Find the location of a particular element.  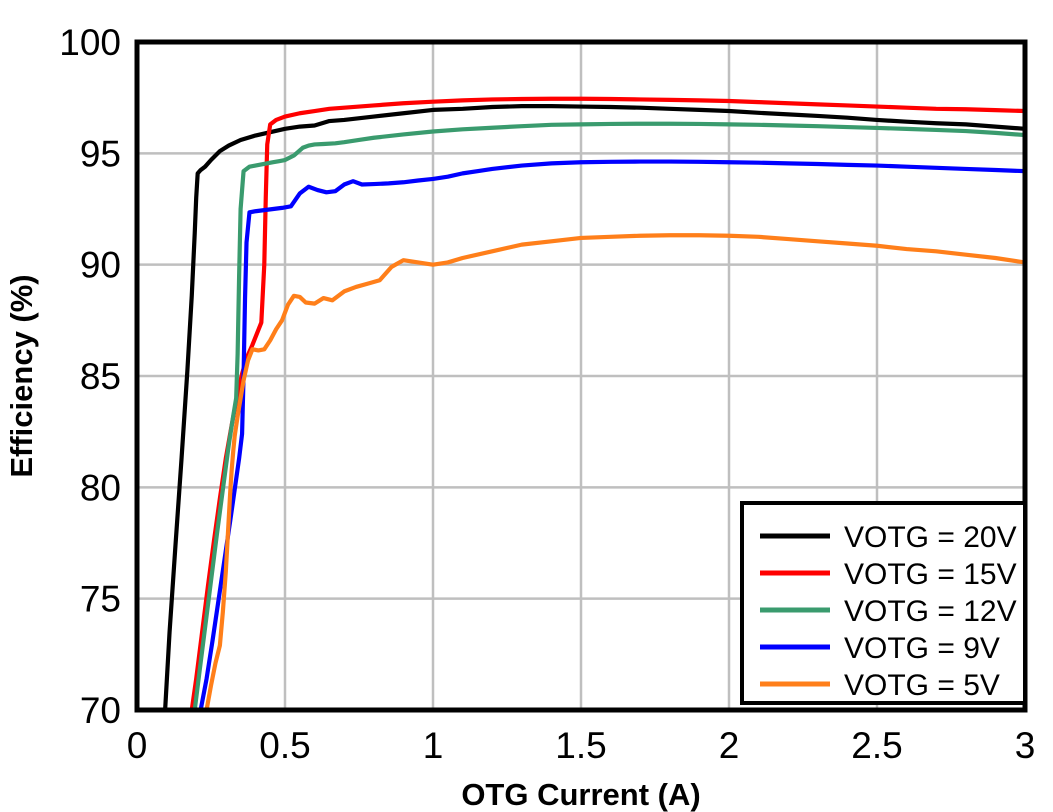

x-tick-label: 0.5 is located at coordinates (284, 745).